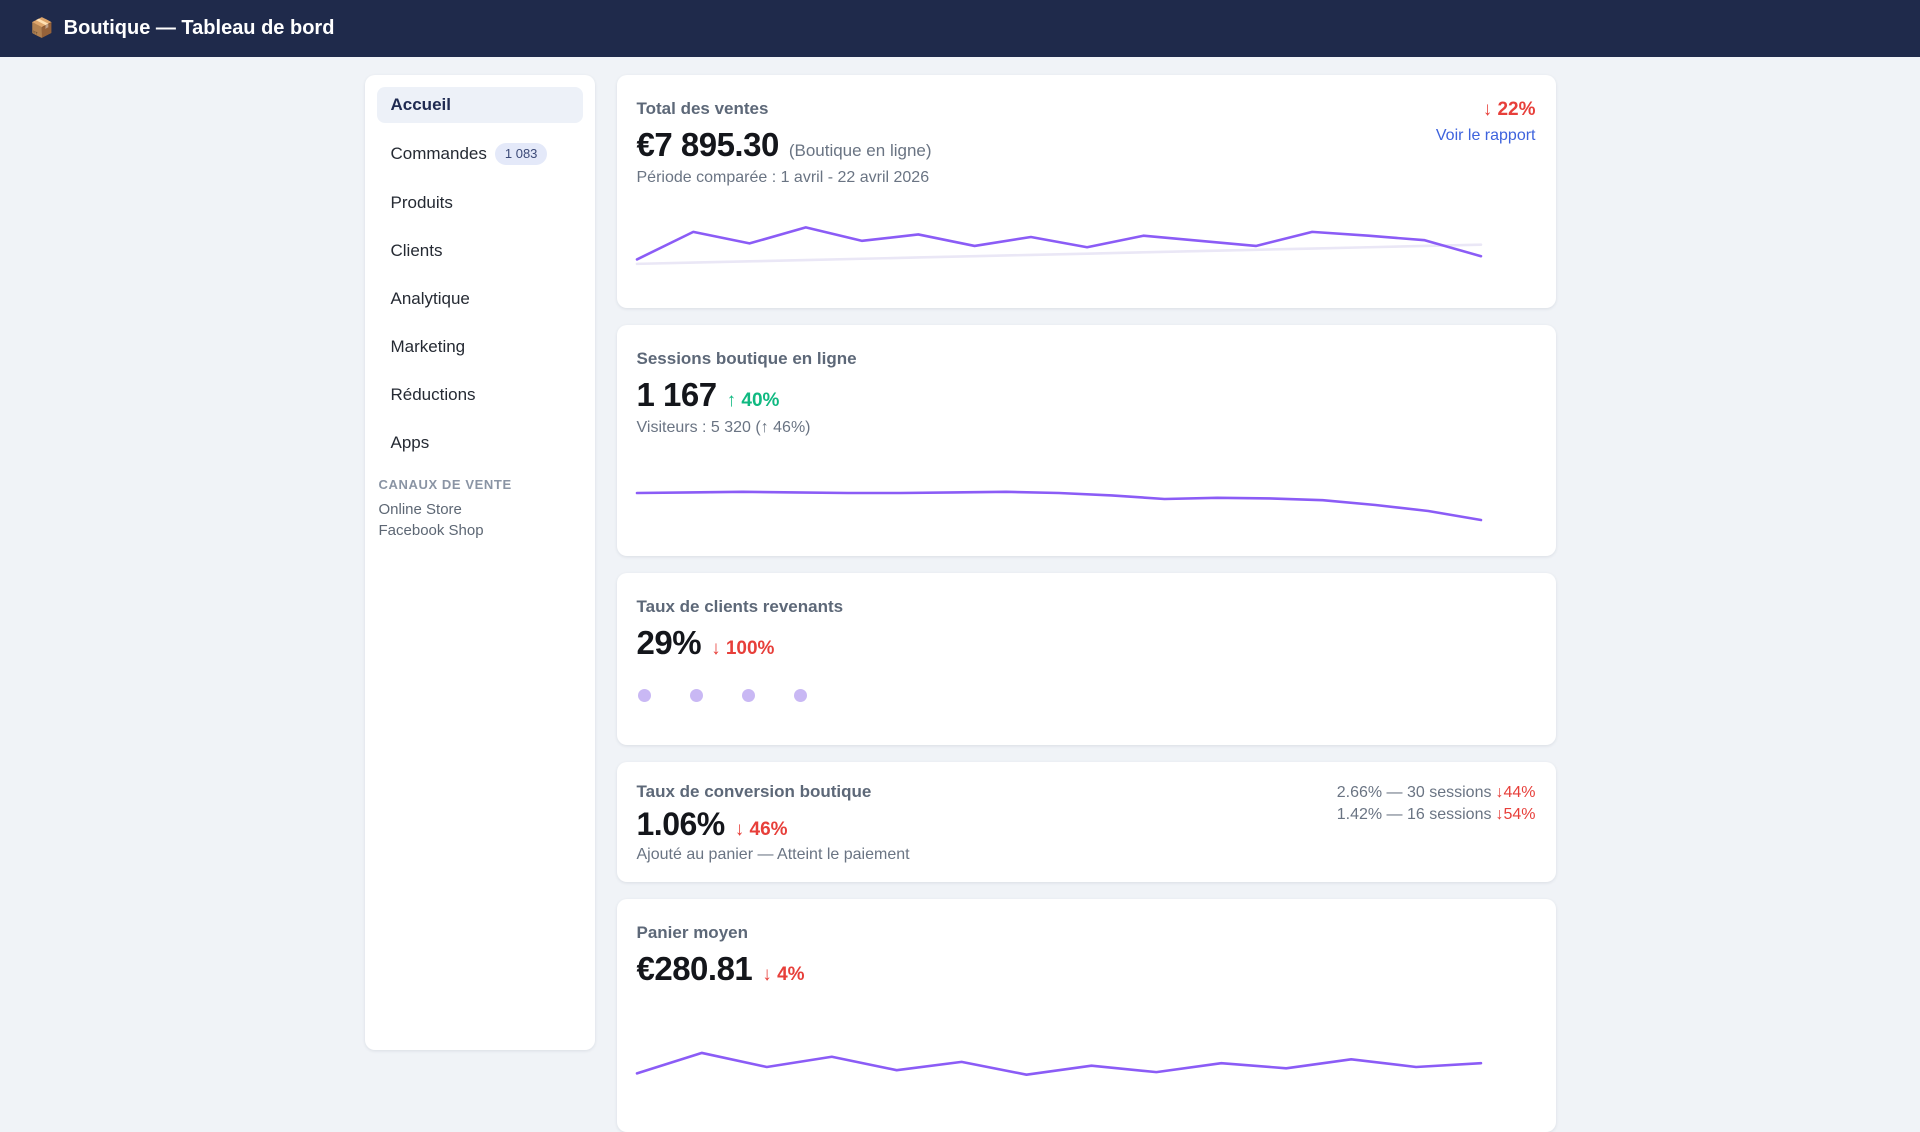 Image resolution: width=1920 pixels, height=1132 pixels. What do you see at coordinates (754, 791) in the screenshot?
I see `conversion-title: Taux de conversion boutique` at bounding box center [754, 791].